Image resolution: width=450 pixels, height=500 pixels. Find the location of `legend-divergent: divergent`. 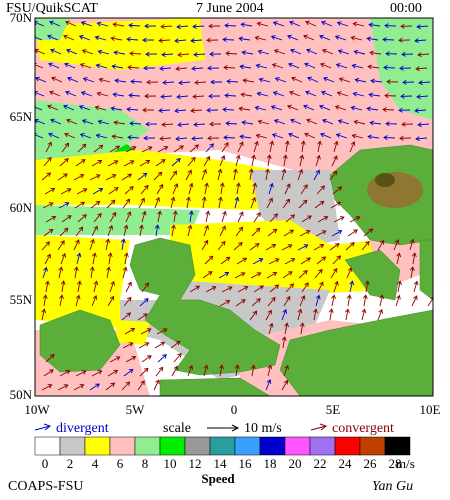

legend-divergent: divergent is located at coordinates (82, 428).